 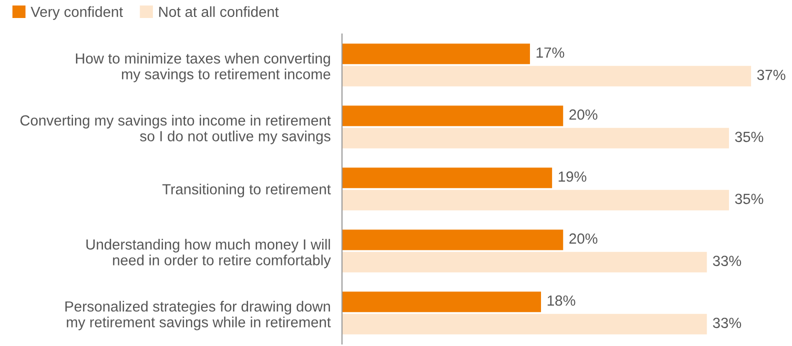 I want to click on data-label: 37%, so click(x=771, y=75).